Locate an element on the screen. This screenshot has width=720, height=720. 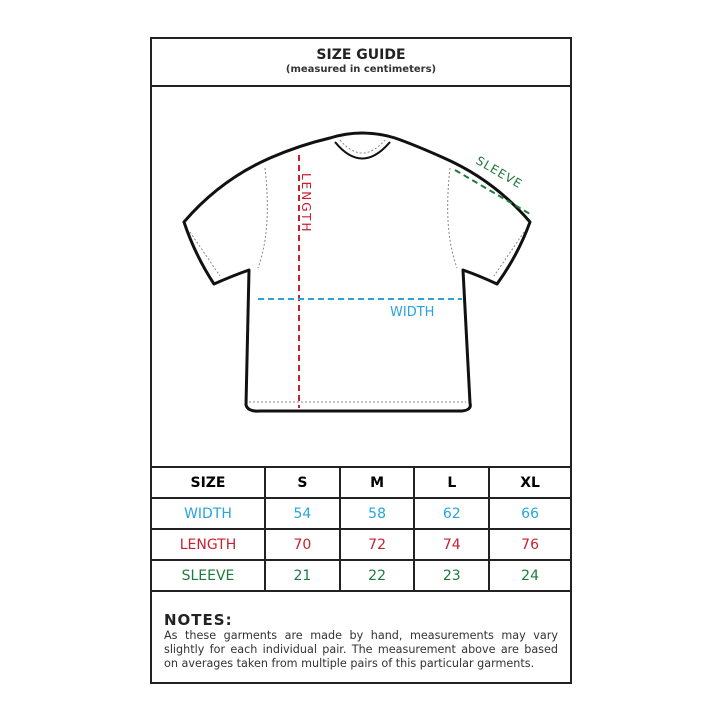
sleeve-line is located at coordinates (492, 192).